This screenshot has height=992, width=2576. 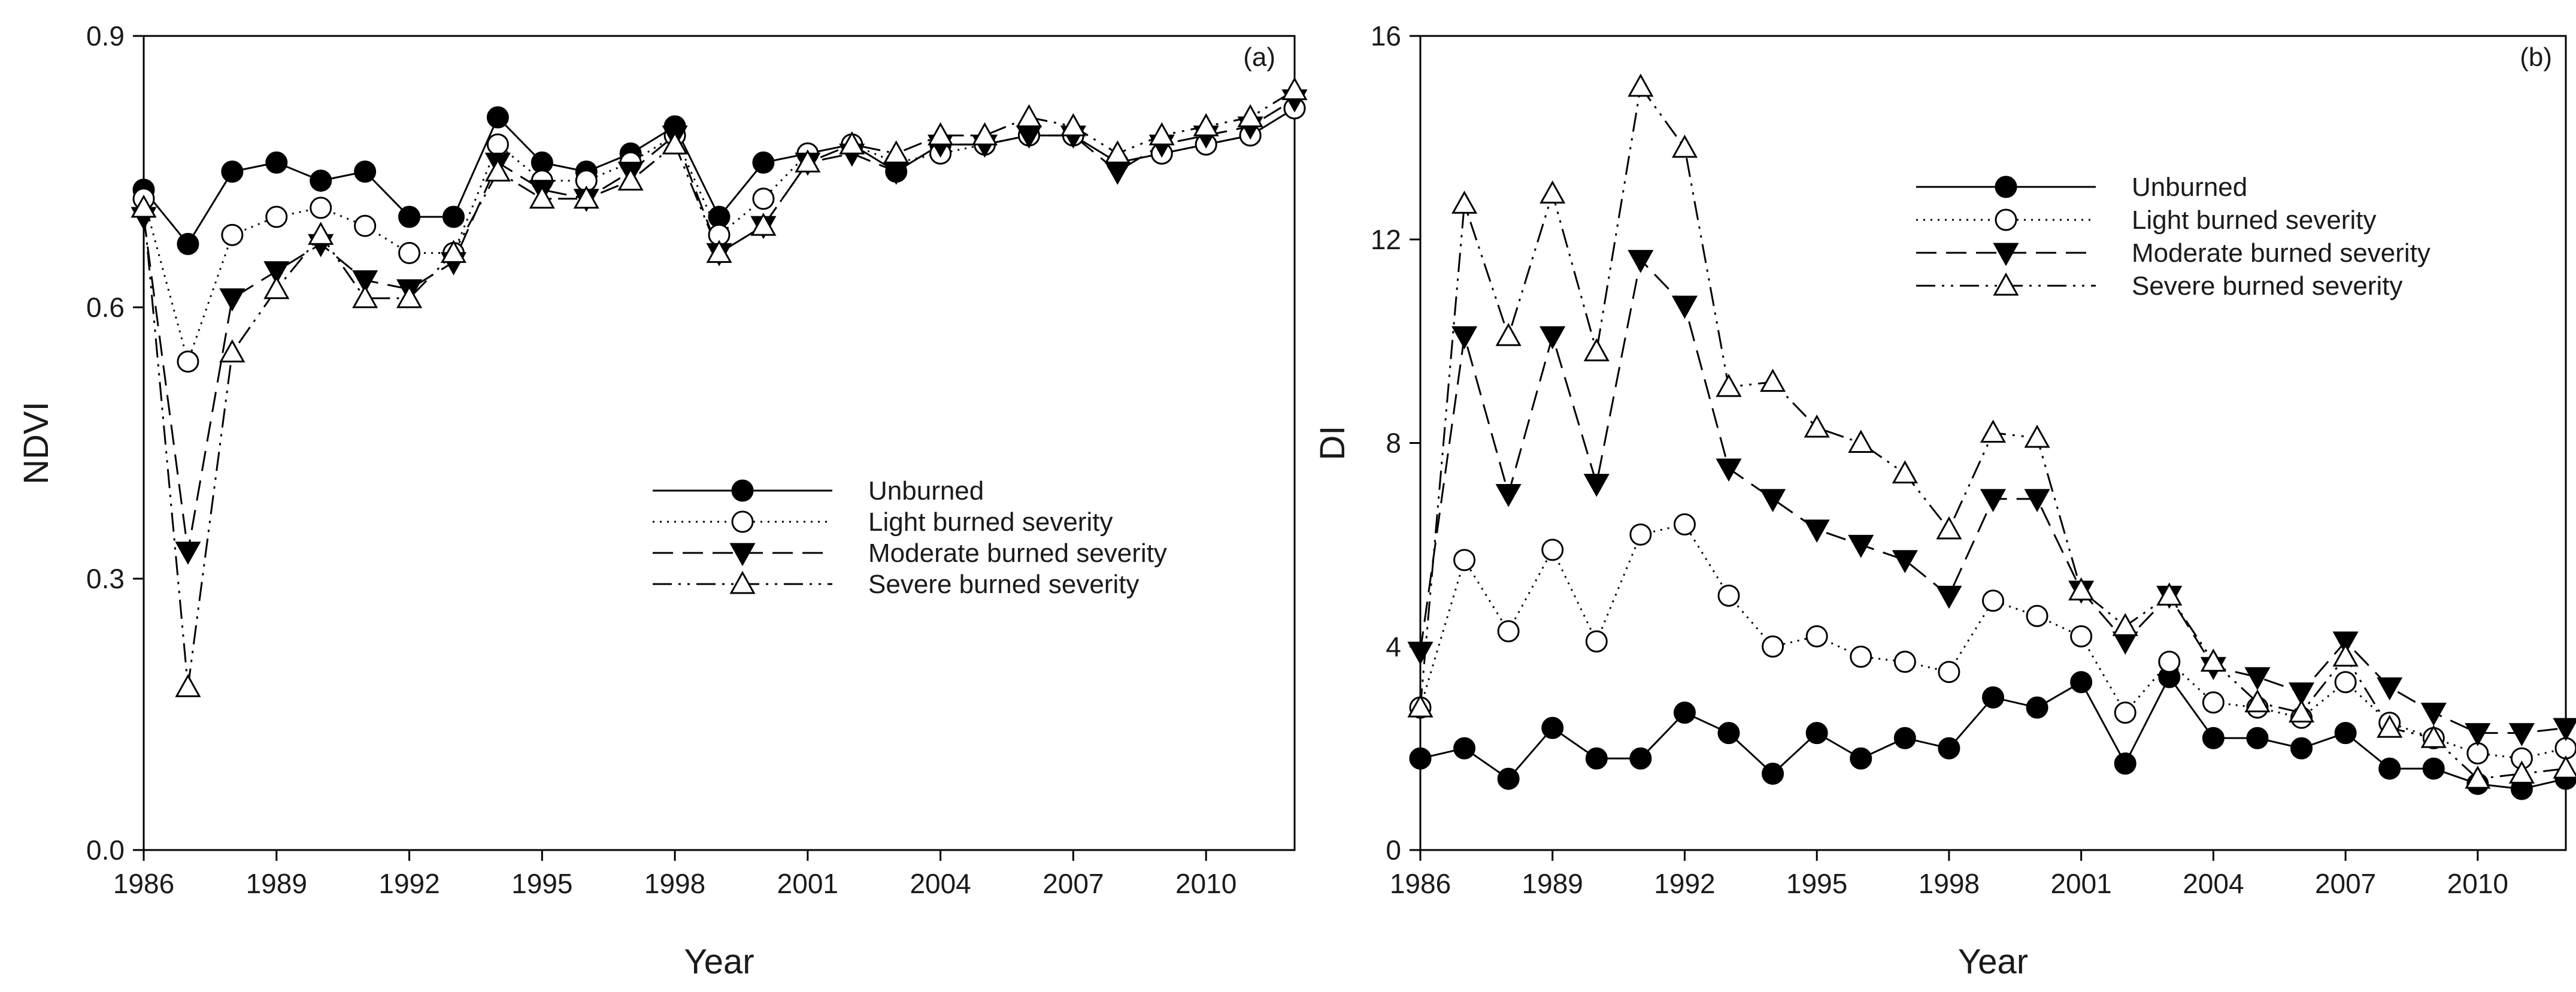 I want to click on x-tick-label: 2010, so click(x=2477, y=883).